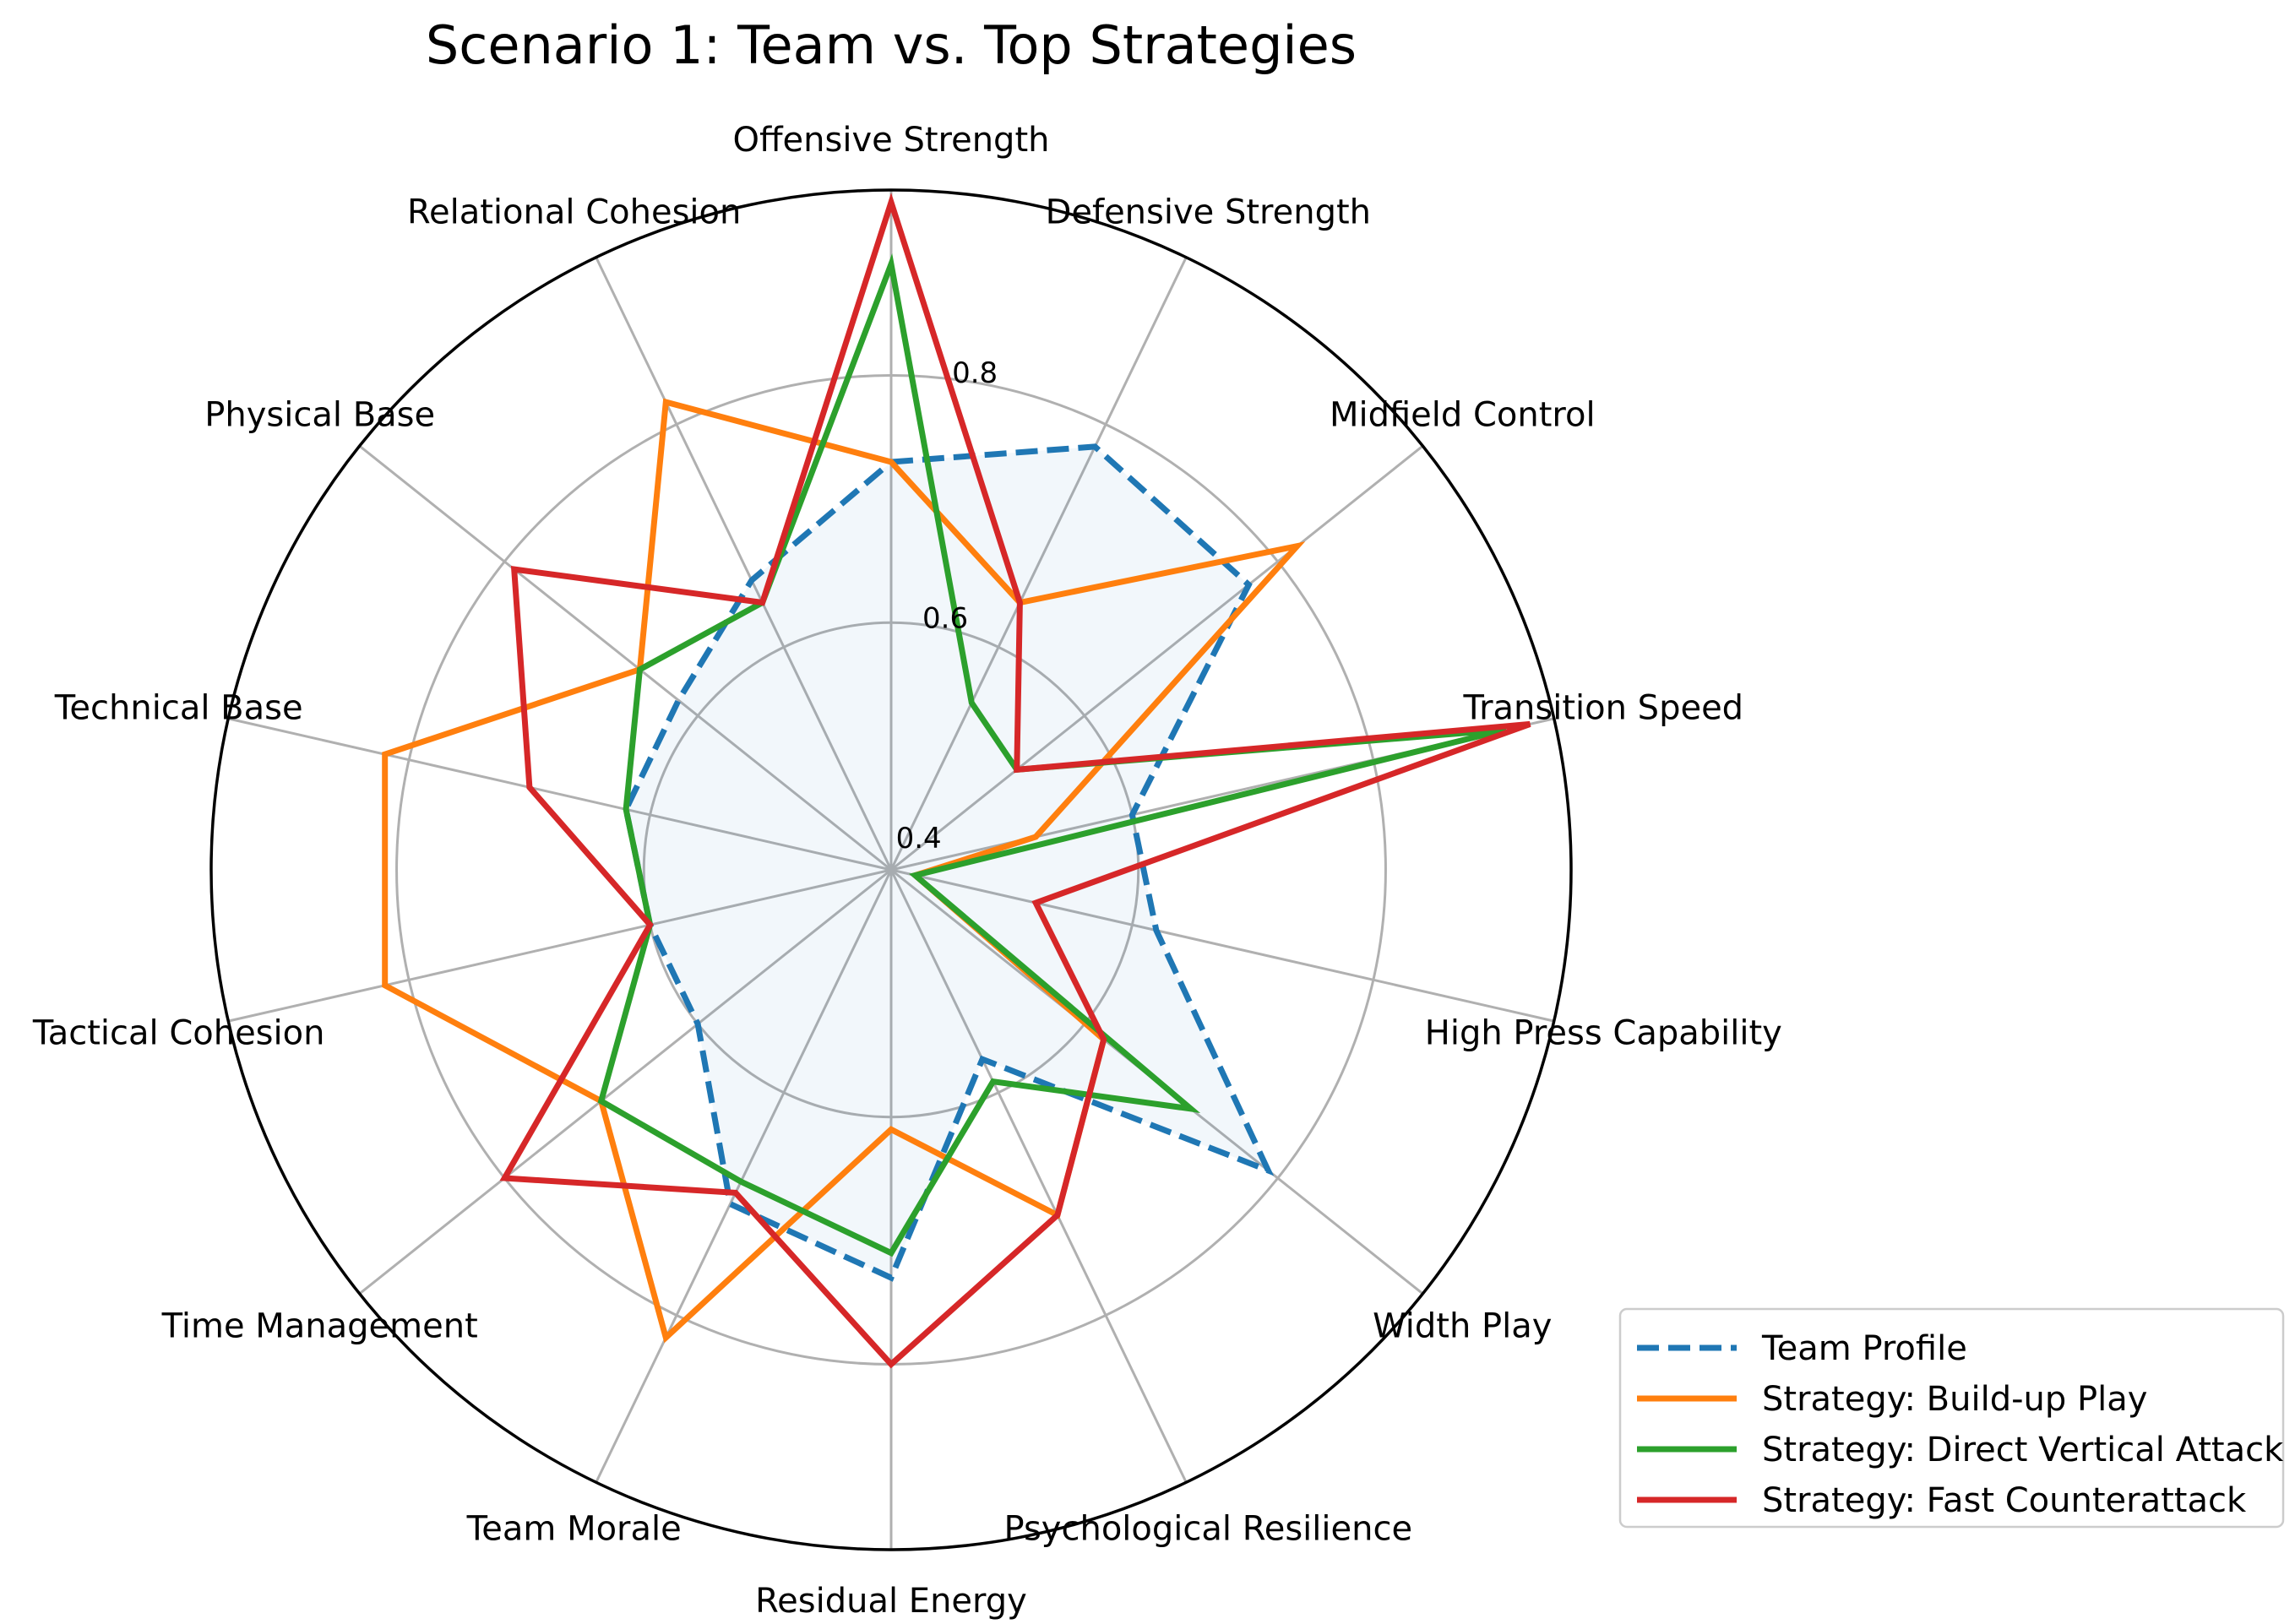 The image size is (2295, 1624). Describe the element at coordinates (1463, 415) in the screenshot. I see `axis-label-2: Midfield Control` at that location.